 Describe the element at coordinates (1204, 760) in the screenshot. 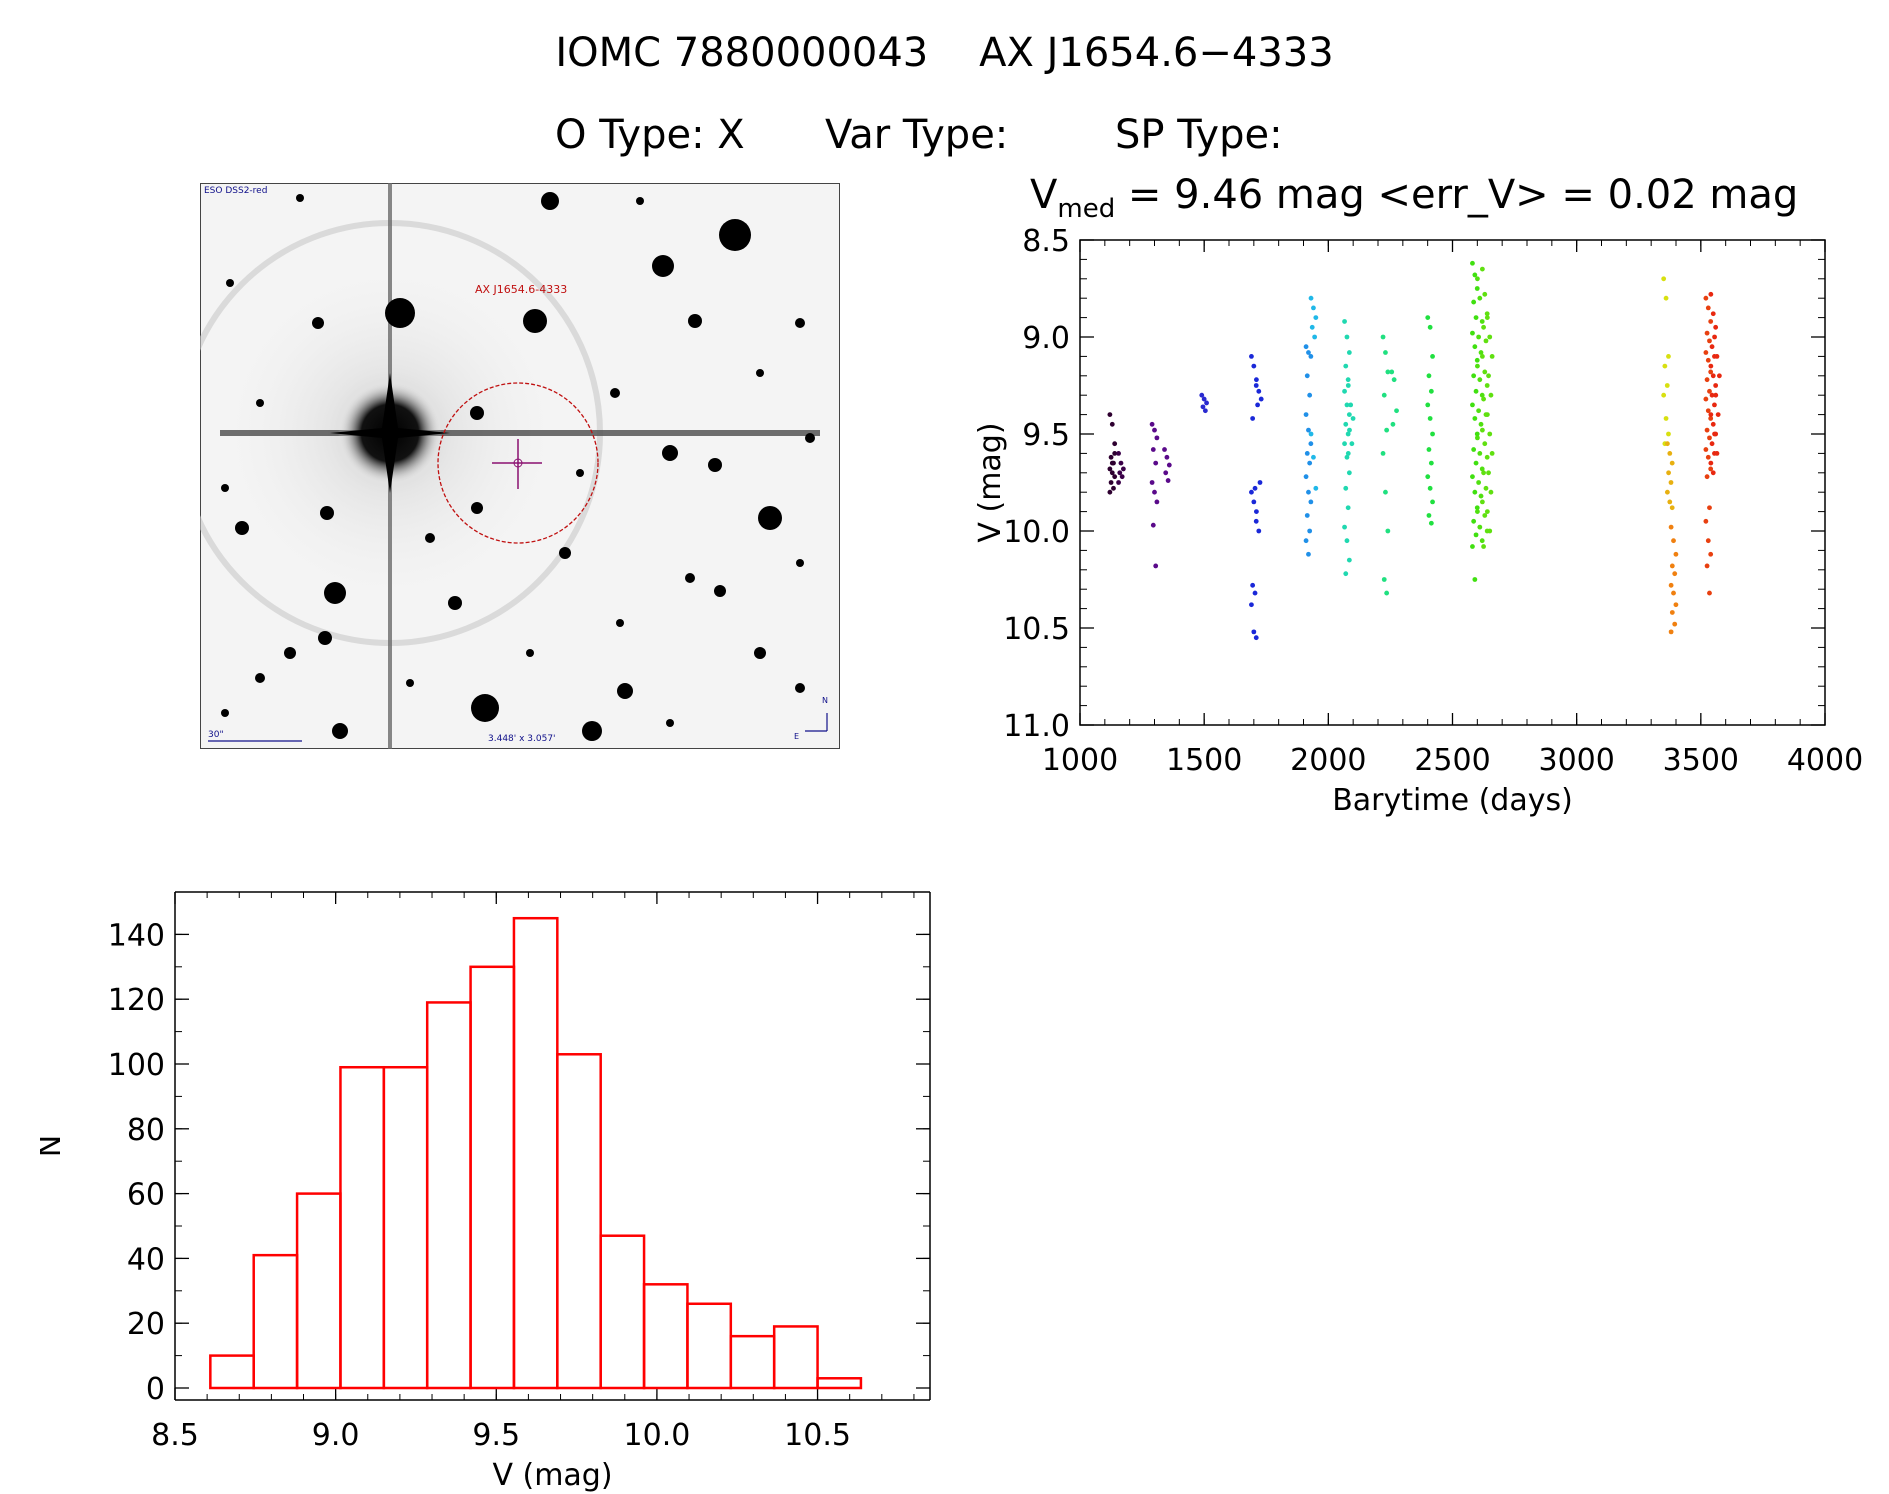

I see `x-tick-label: 1500` at that location.